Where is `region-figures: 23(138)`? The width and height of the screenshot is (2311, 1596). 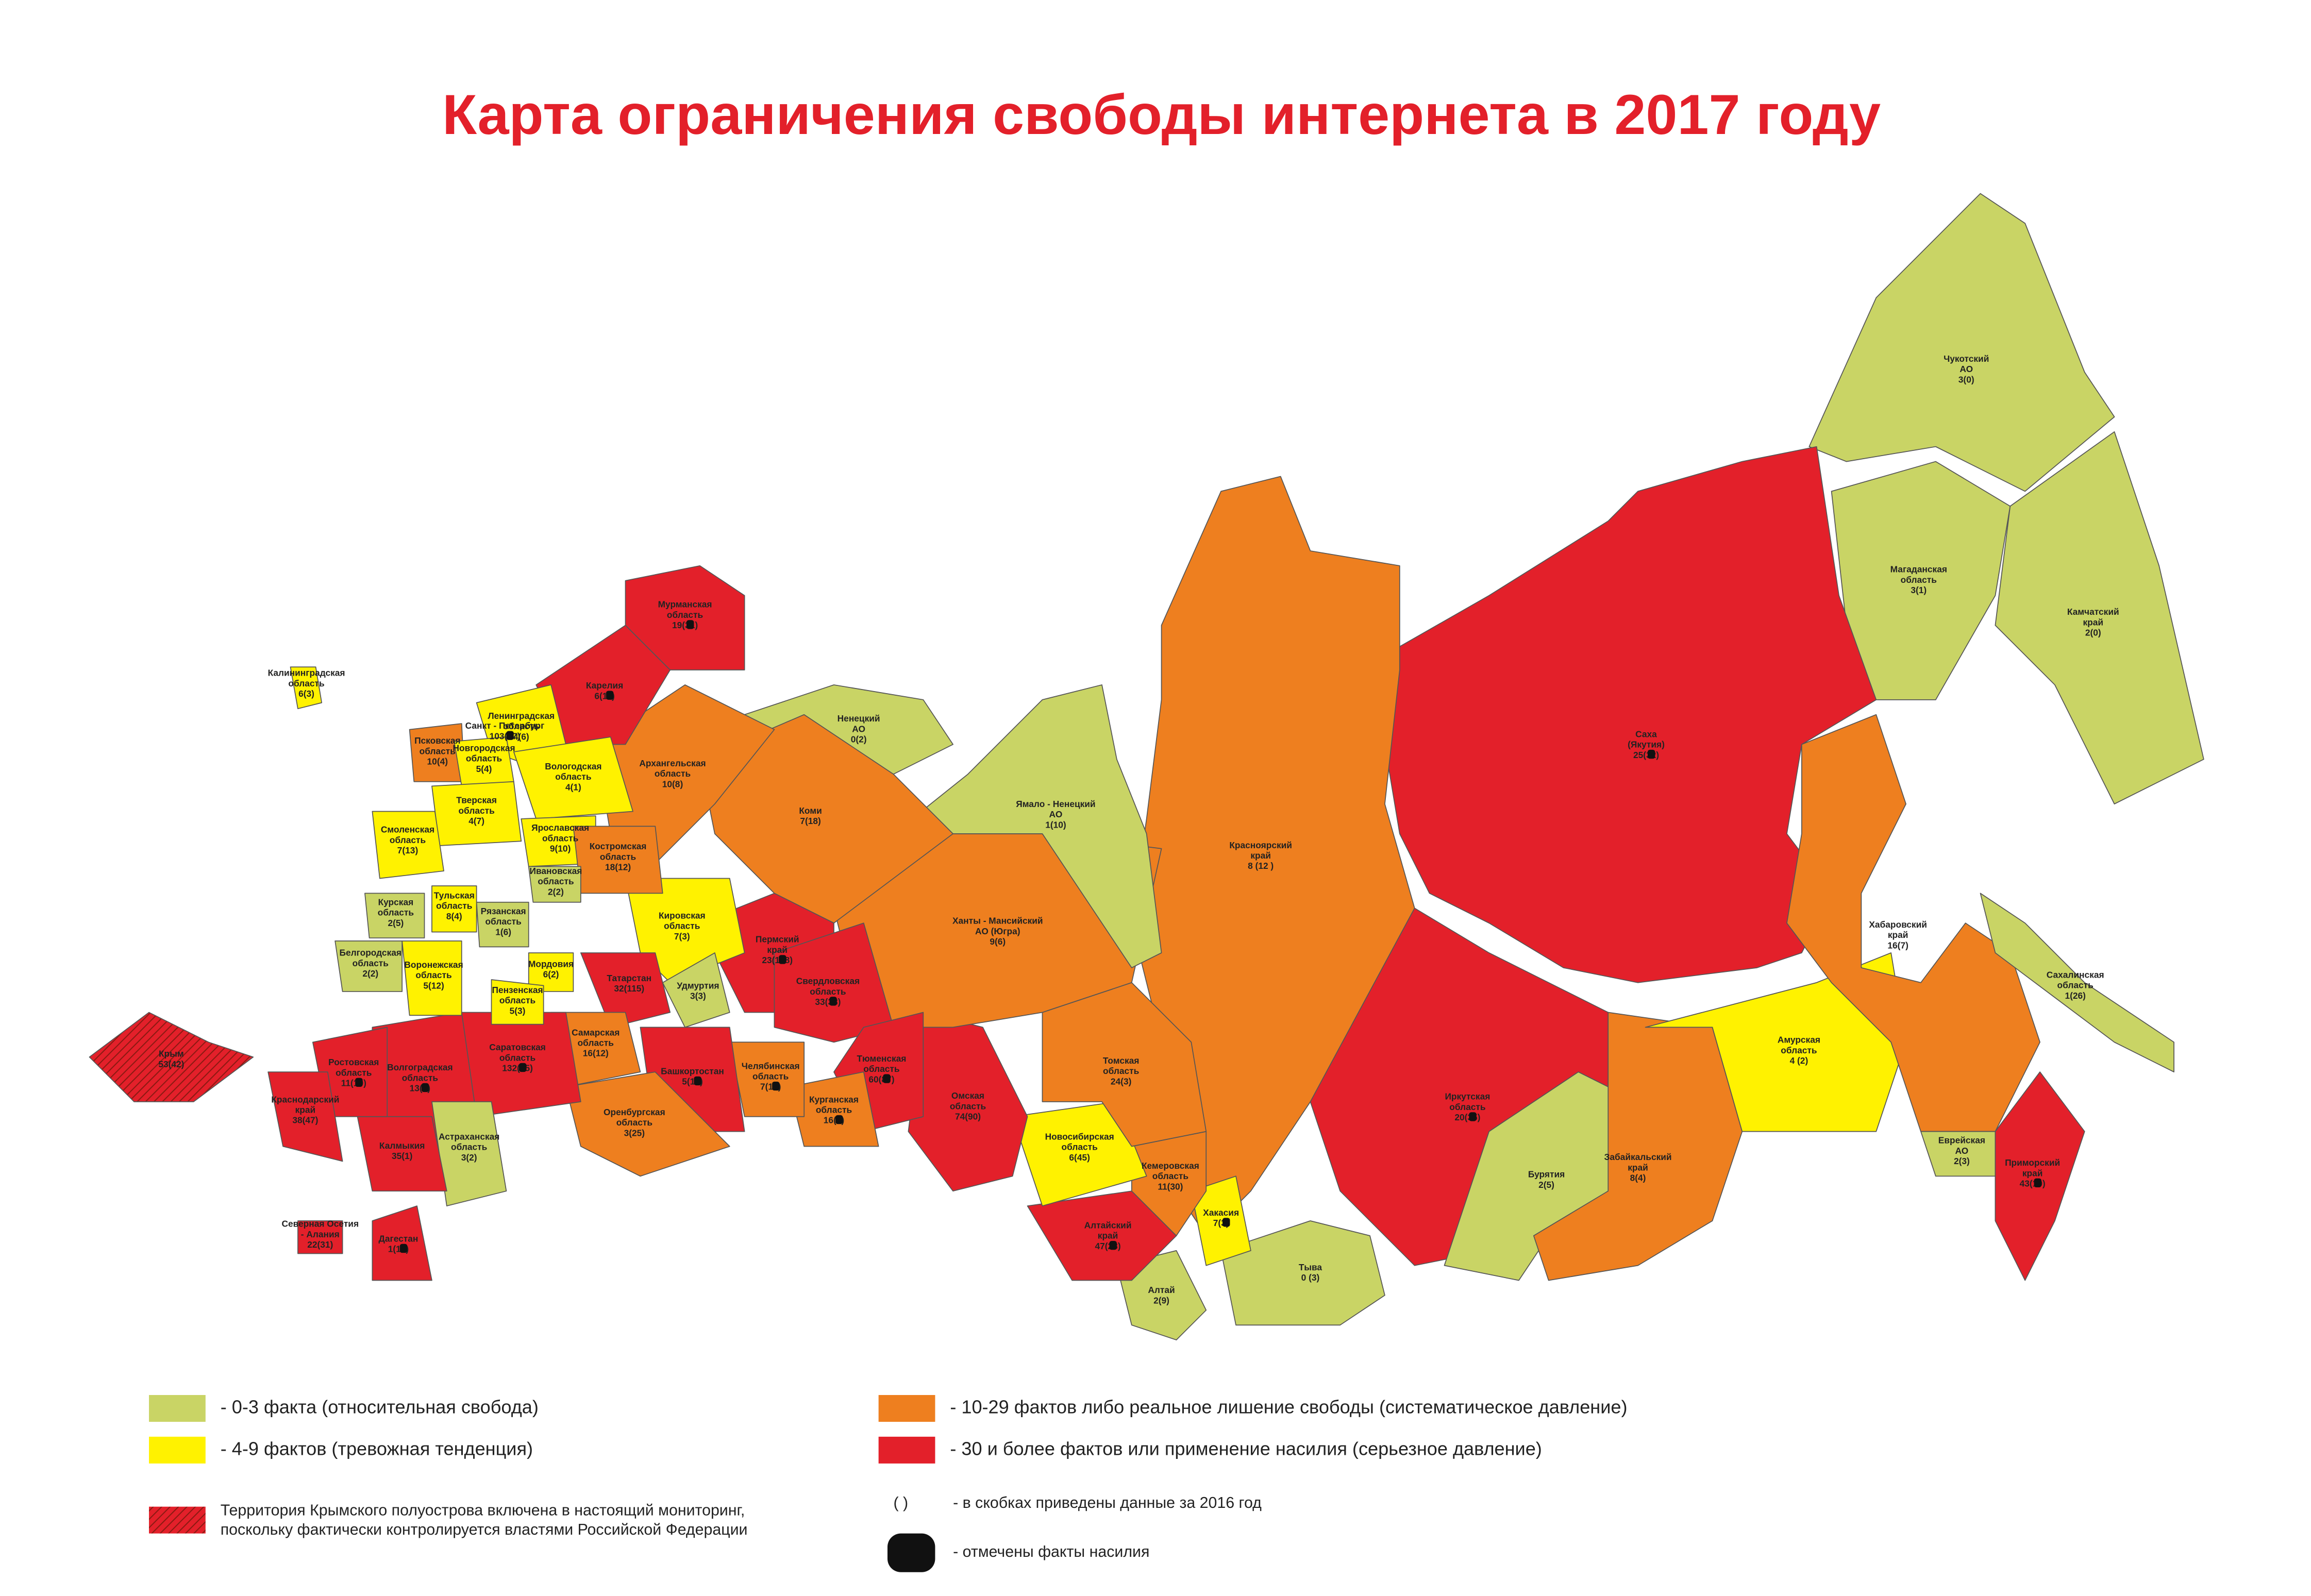 region-figures: 23(138) is located at coordinates (777, 960).